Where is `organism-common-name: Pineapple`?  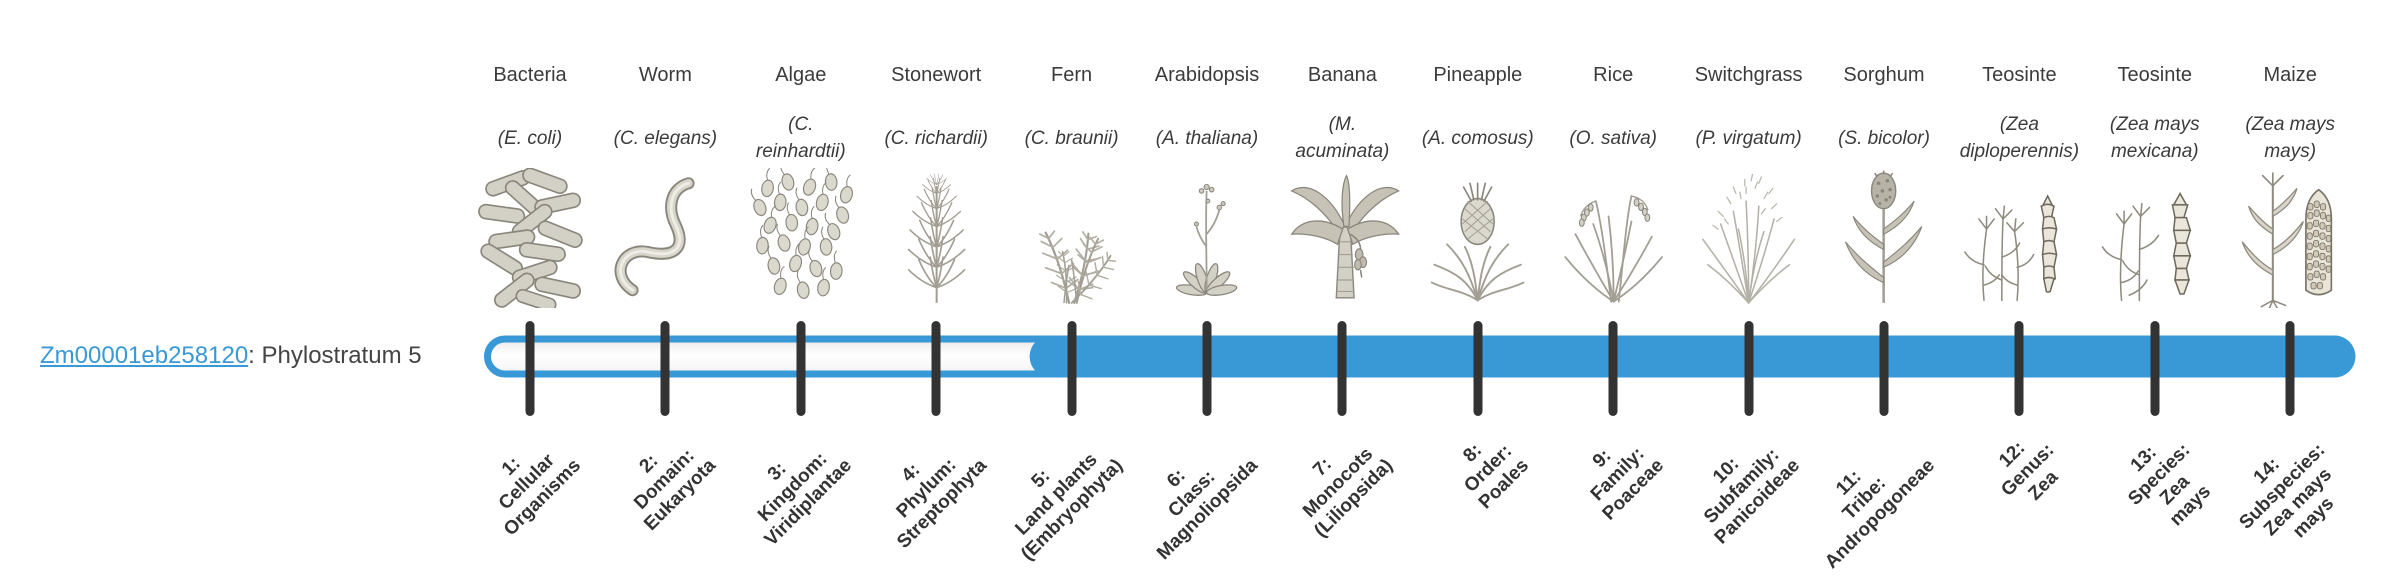 organism-common-name: Pineapple is located at coordinates (1478, 75).